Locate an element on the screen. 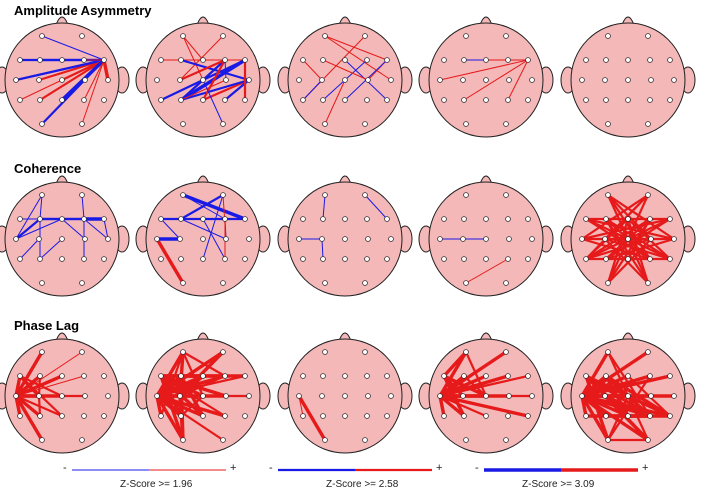  connection-T3-Fp2 is located at coordinates (615, 217).